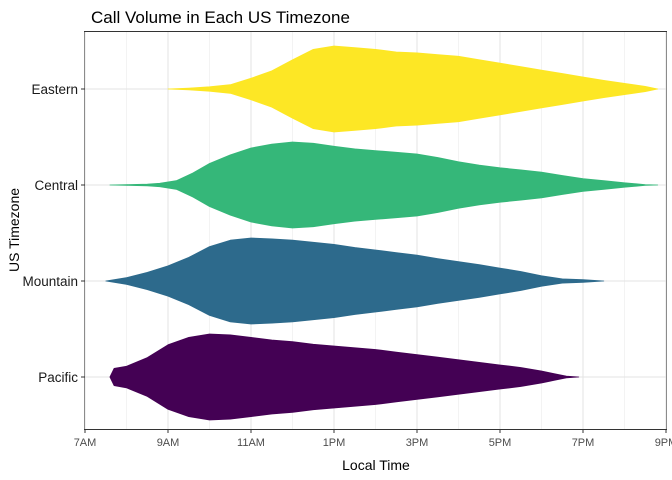  What do you see at coordinates (54, 89) in the screenshot?
I see `y-tick-label: Eastern` at bounding box center [54, 89].